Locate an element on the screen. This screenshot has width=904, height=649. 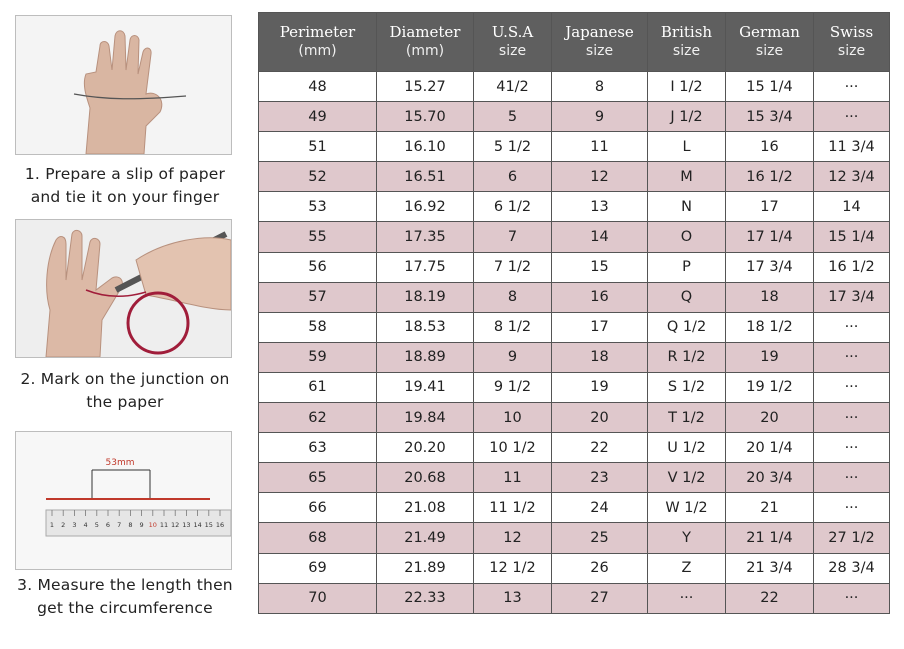
table-cell: 6 1/2 is located at coordinates (512, 207).